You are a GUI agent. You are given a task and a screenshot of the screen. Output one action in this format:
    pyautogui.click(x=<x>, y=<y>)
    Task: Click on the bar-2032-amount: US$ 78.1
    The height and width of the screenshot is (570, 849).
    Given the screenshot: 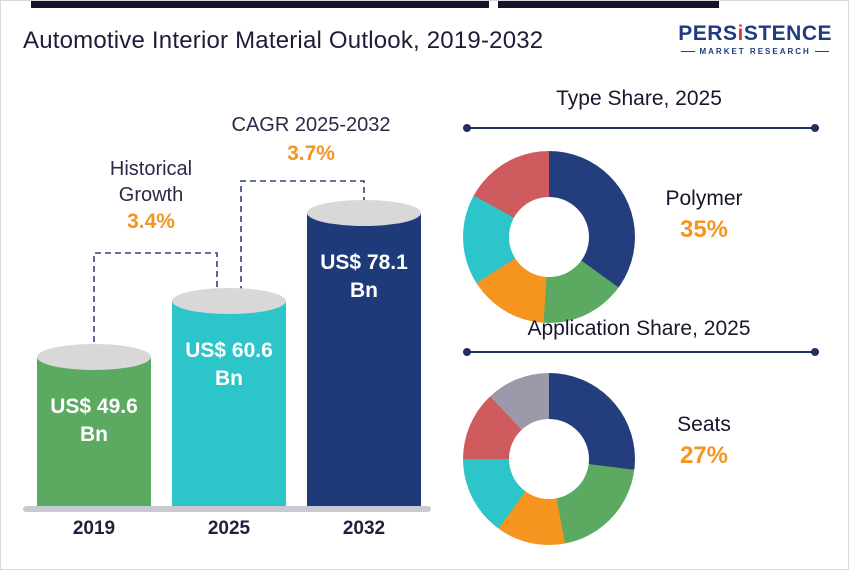 What is the action you would take?
    pyautogui.click(x=364, y=262)
    